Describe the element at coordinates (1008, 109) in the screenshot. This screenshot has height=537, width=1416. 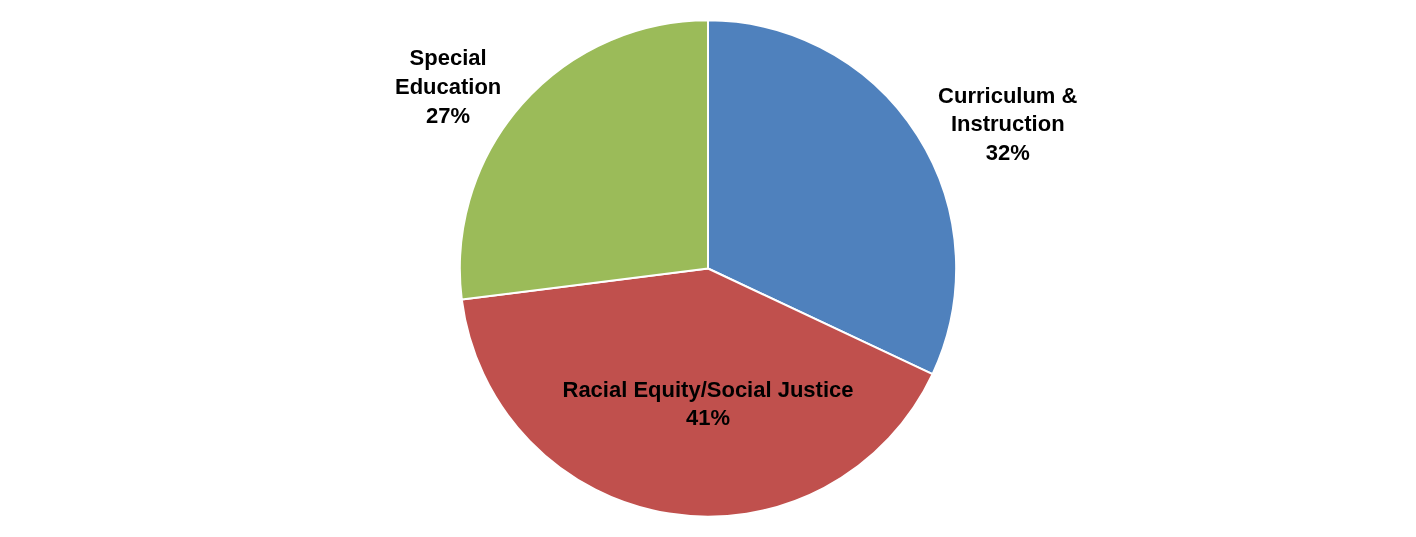
I see `slice-label: Curriculum & Instruction` at that location.